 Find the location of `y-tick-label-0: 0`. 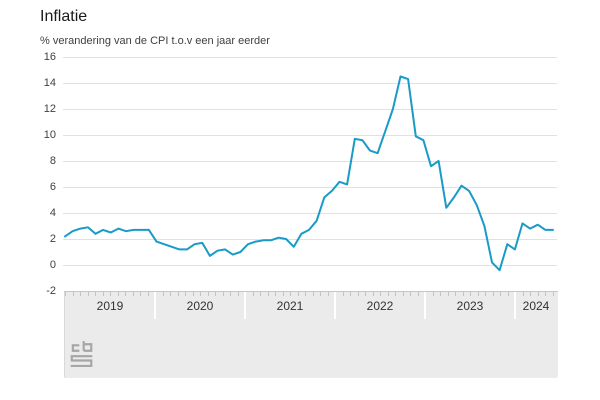

y-tick-label-0: 0 is located at coordinates (52, 265).